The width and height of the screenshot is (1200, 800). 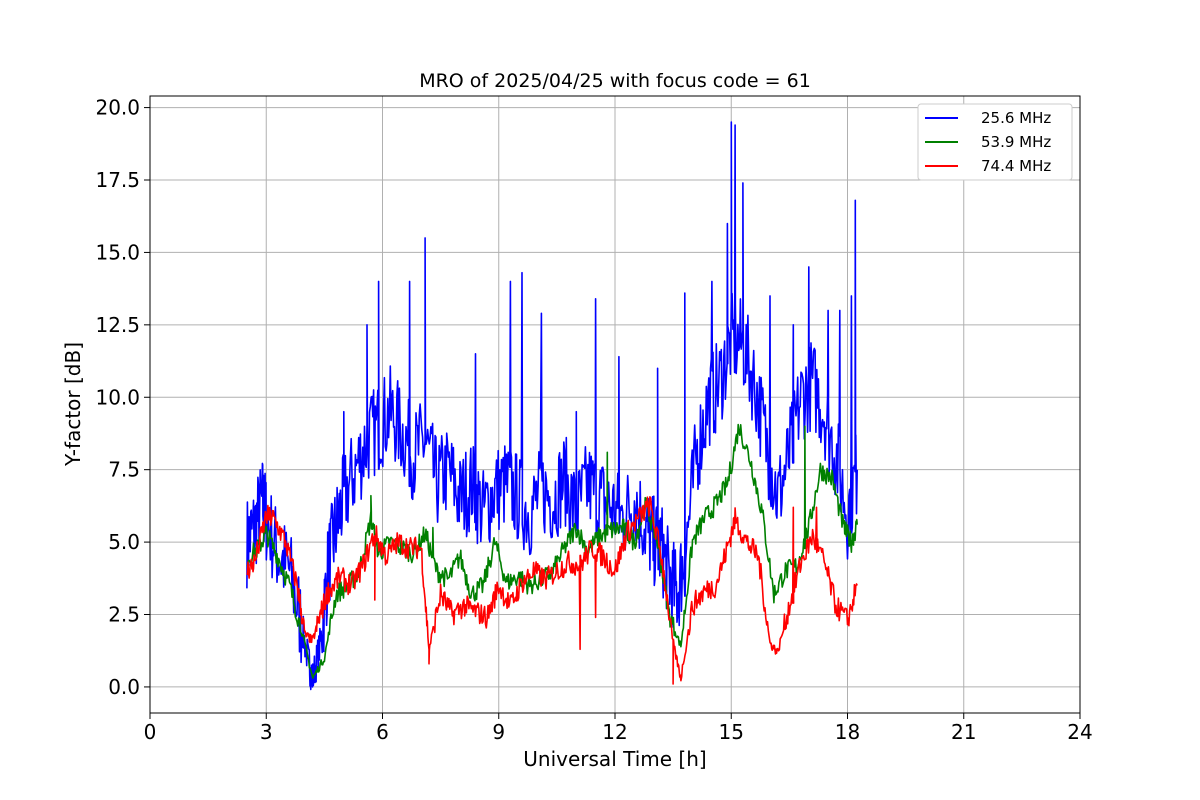 I want to click on x-tick-label: 18, so click(x=847, y=732).